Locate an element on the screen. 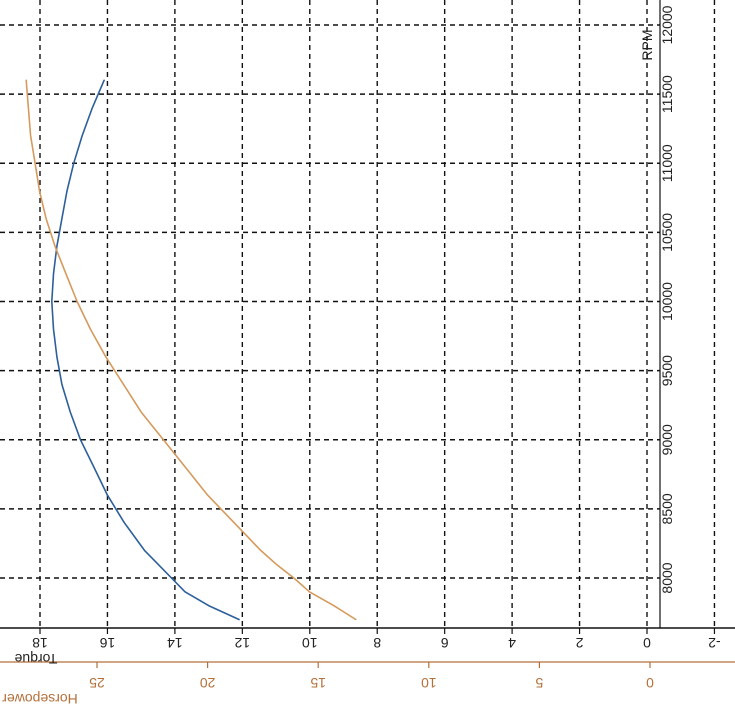 Image resolution: width=735 pixels, height=710 pixels. horsepower-tick-label: 10 is located at coordinates (429, 683).